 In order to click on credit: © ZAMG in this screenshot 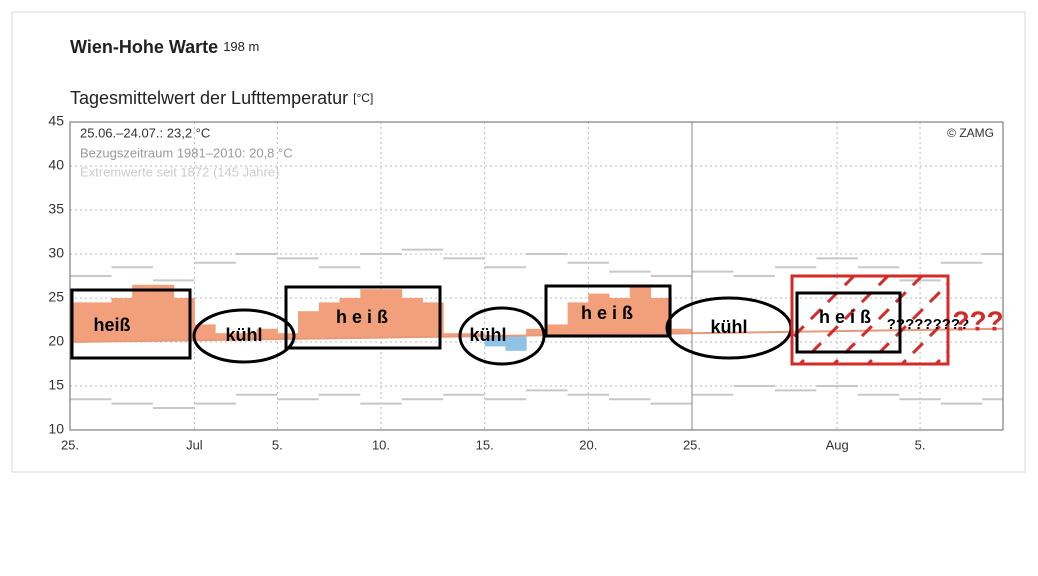, I will do `click(970, 133)`.